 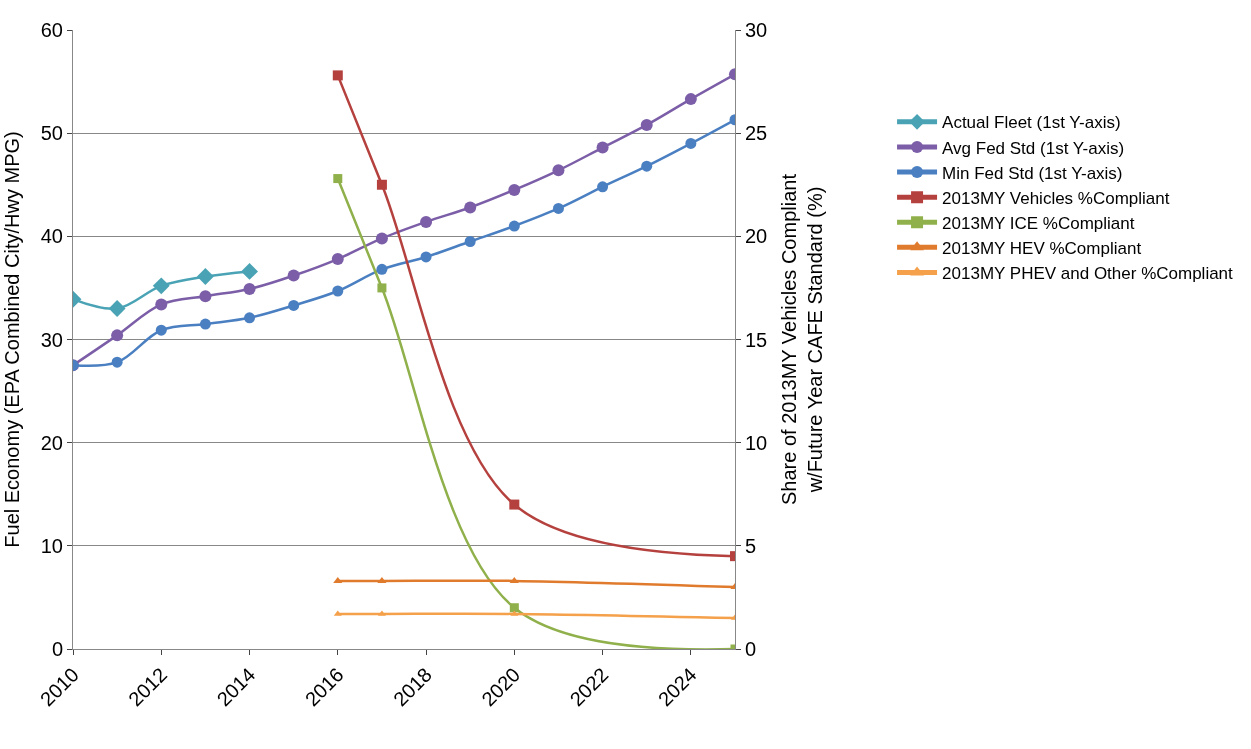 What do you see at coordinates (51, 545) in the screenshot?
I see `y-tick-label: 10` at bounding box center [51, 545].